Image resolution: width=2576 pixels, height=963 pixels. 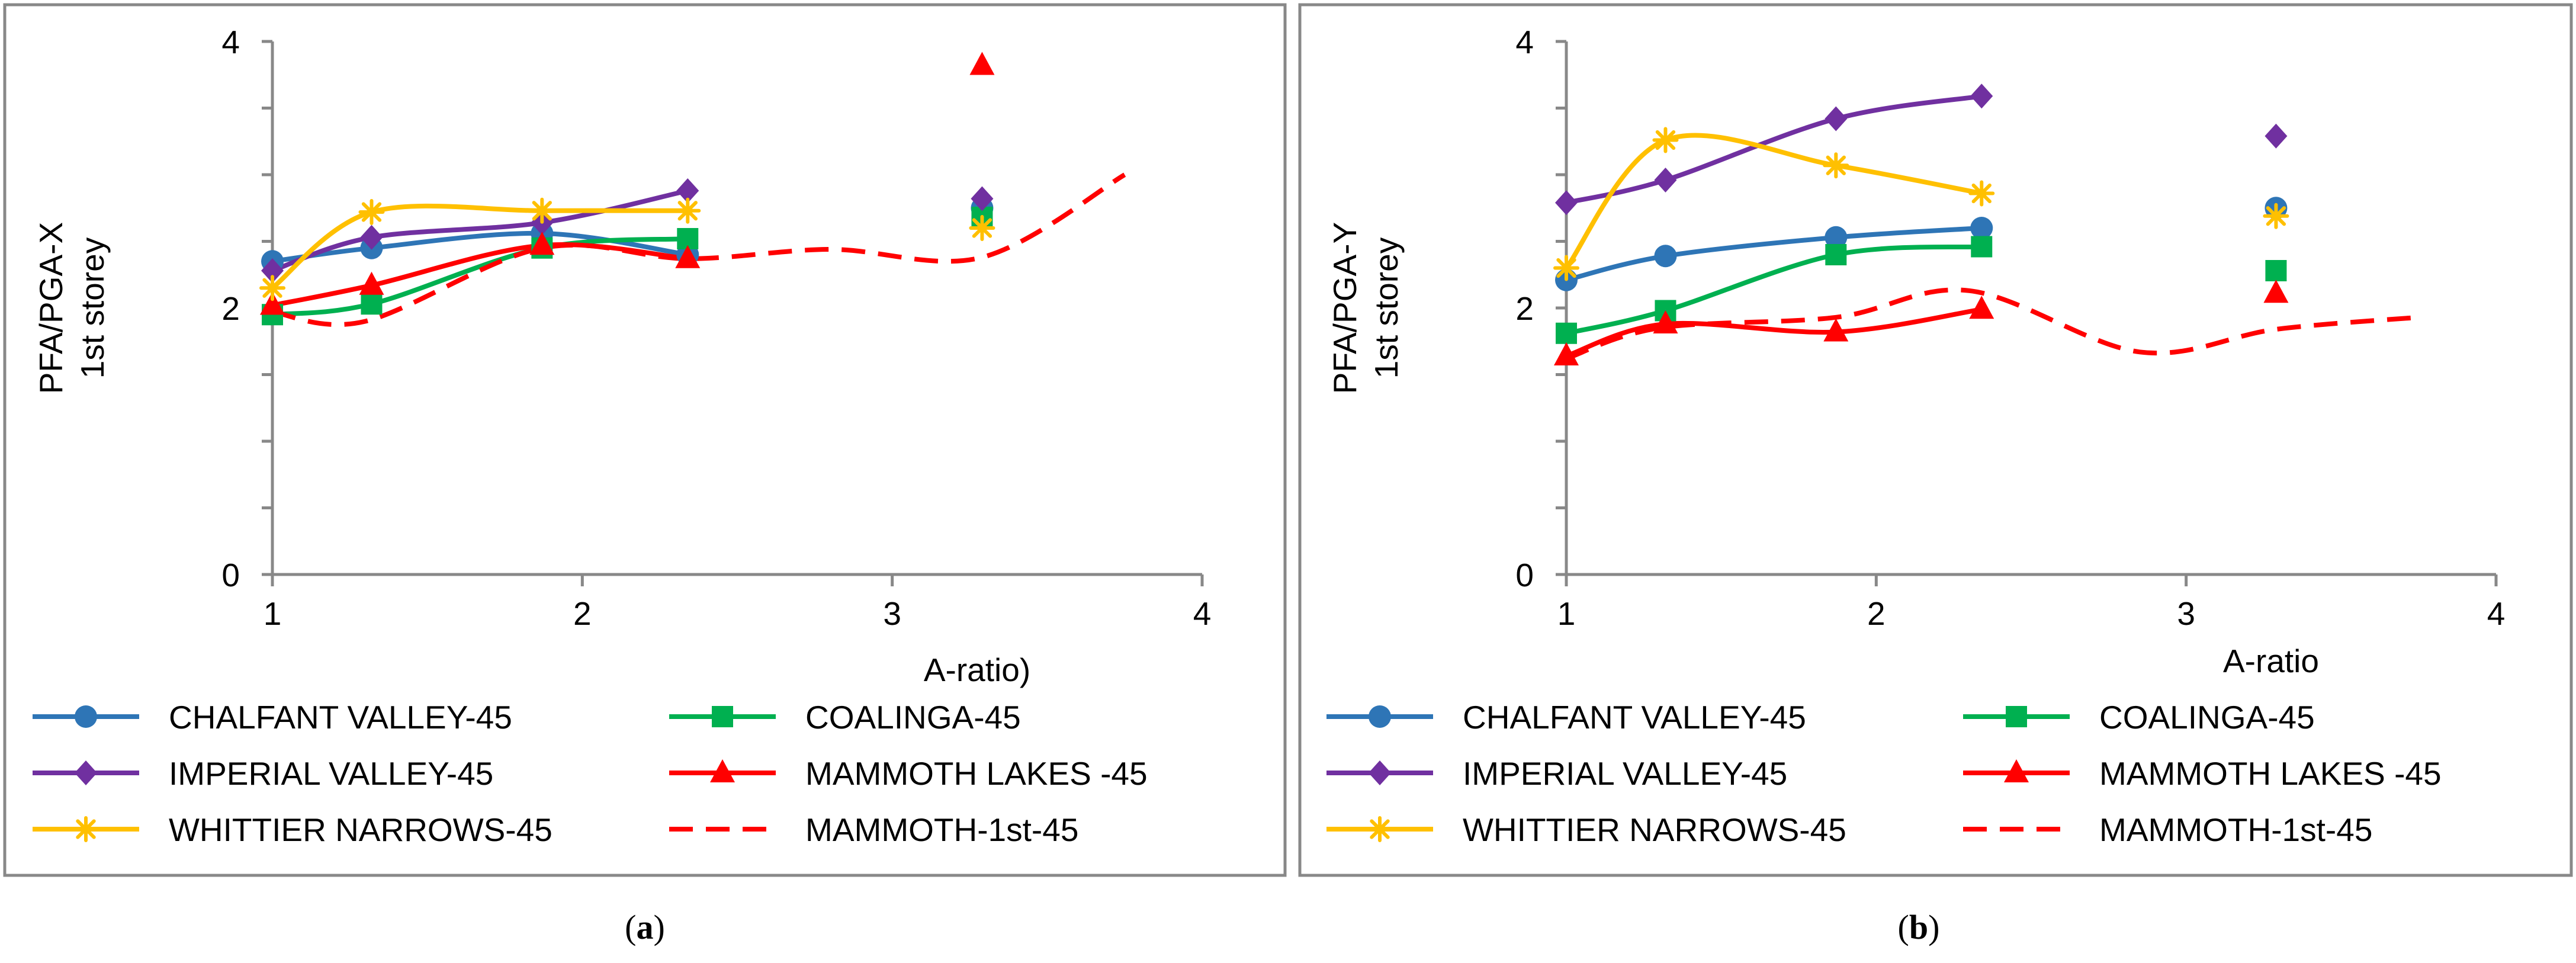 I want to click on legend-label-whittier-narrows-45-a: WHITTIER NARROWS-45, so click(x=361, y=829).